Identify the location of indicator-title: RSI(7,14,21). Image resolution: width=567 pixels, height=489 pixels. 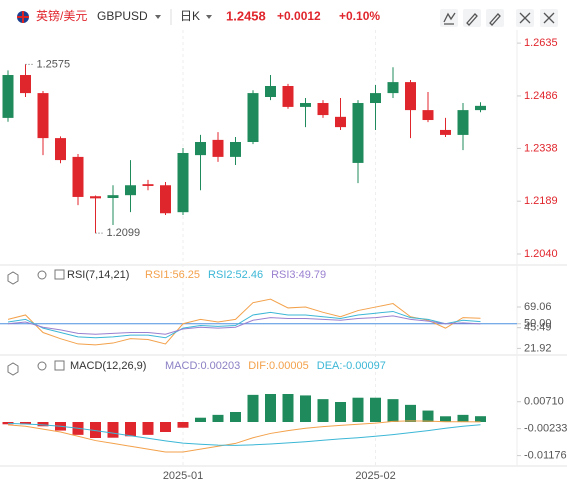
(98, 275).